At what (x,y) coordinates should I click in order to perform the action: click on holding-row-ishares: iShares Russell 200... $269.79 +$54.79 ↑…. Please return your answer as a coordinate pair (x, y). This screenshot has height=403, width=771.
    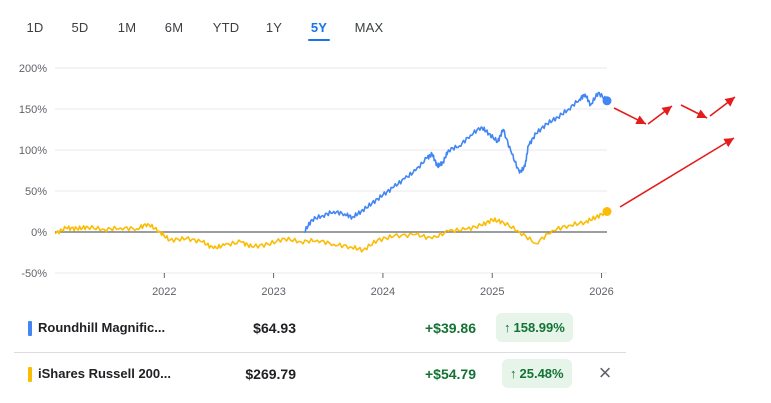
    Looking at the image, I should click on (320, 376).